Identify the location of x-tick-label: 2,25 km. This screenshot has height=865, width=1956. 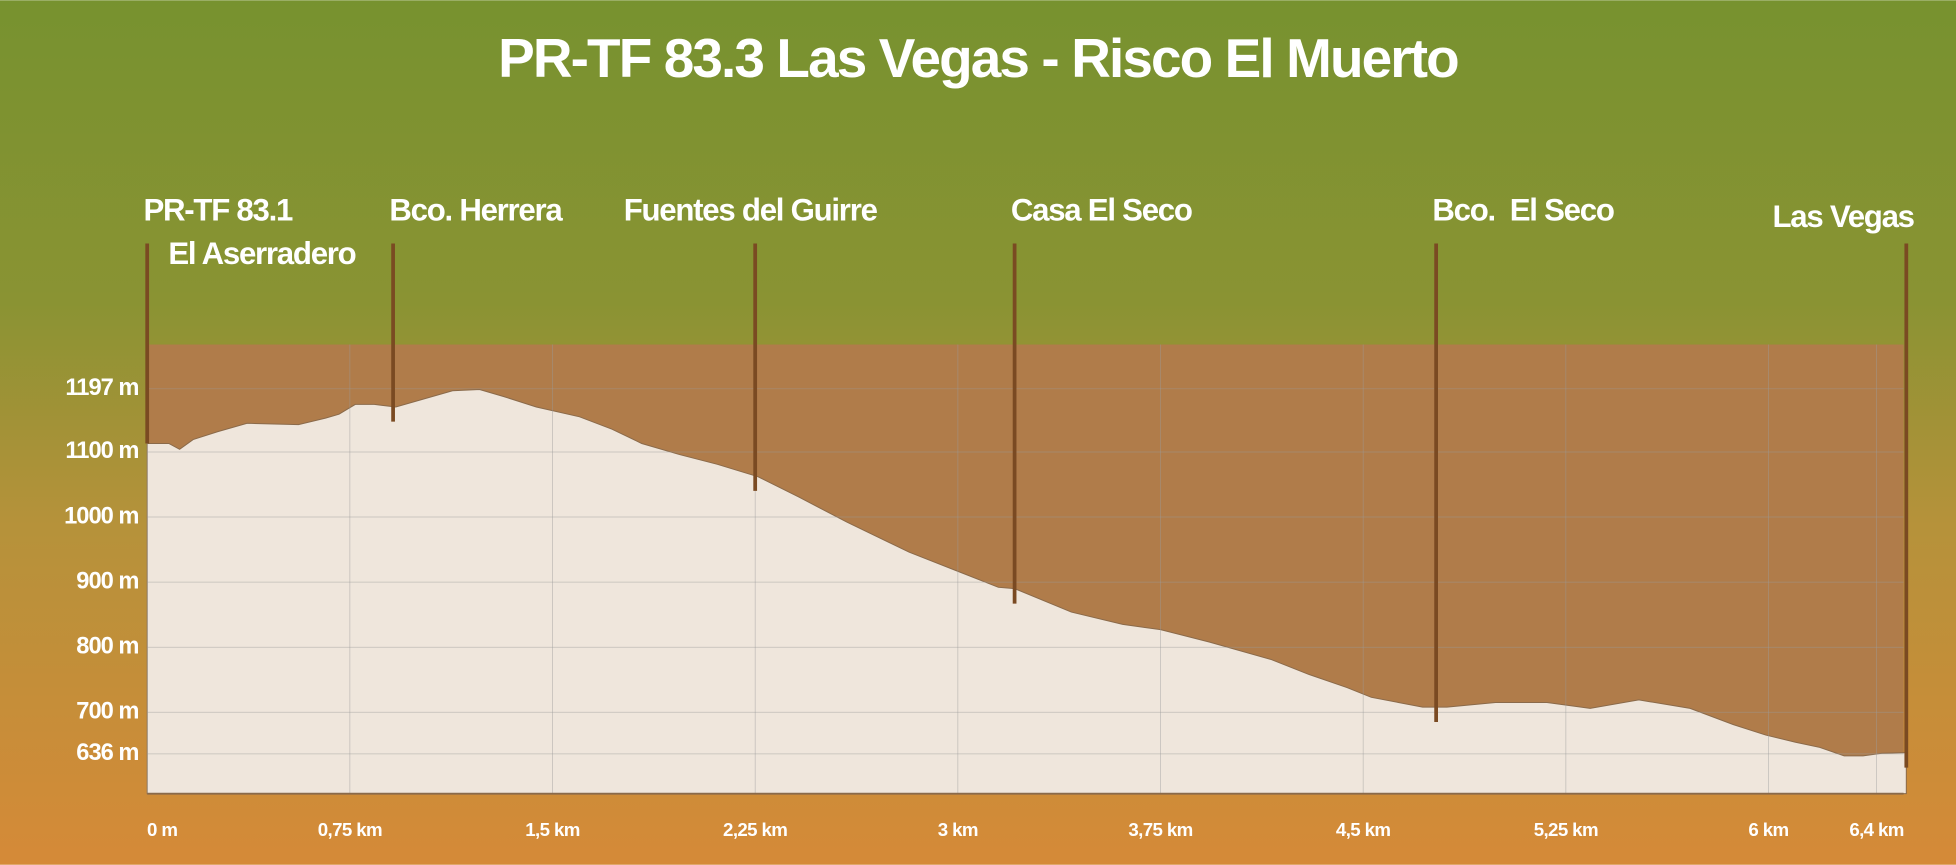
(755, 829).